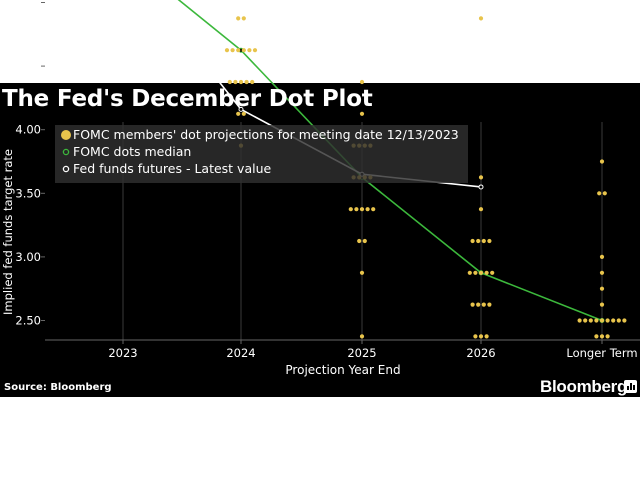  I want to click on y-tick-label: 5.00, so click(28, 5).